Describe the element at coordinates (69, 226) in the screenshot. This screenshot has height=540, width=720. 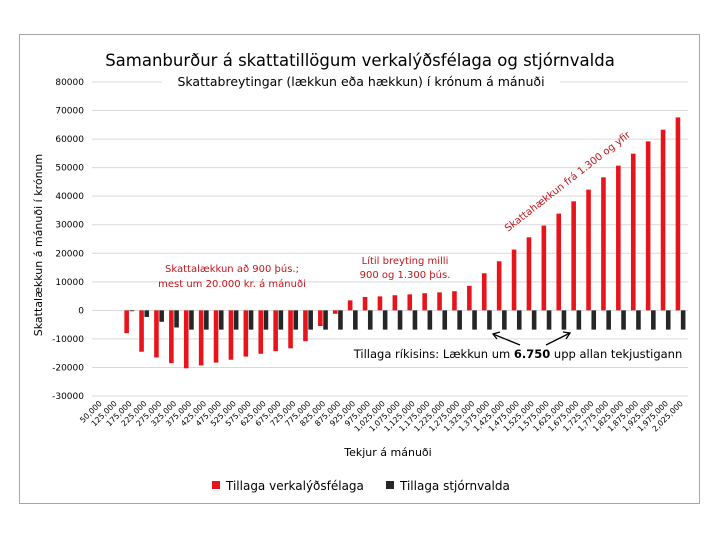
I see `y-tick-label: 30000` at that location.